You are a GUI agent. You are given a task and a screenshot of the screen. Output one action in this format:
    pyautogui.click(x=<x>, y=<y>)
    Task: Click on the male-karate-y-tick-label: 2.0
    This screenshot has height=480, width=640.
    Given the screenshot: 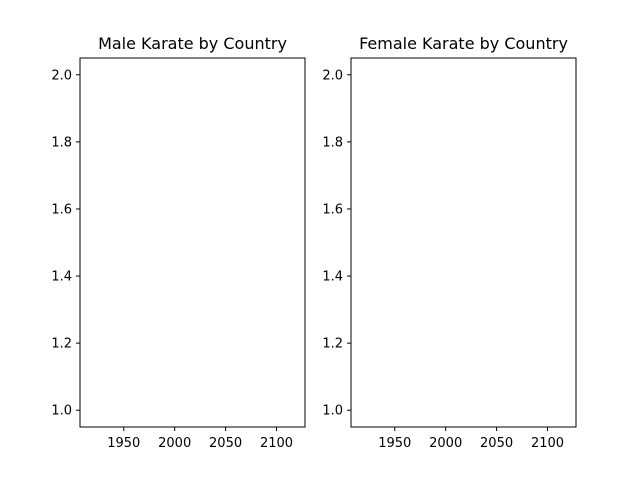 What is the action you would take?
    pyautogui.click(x=61, y=75)
    